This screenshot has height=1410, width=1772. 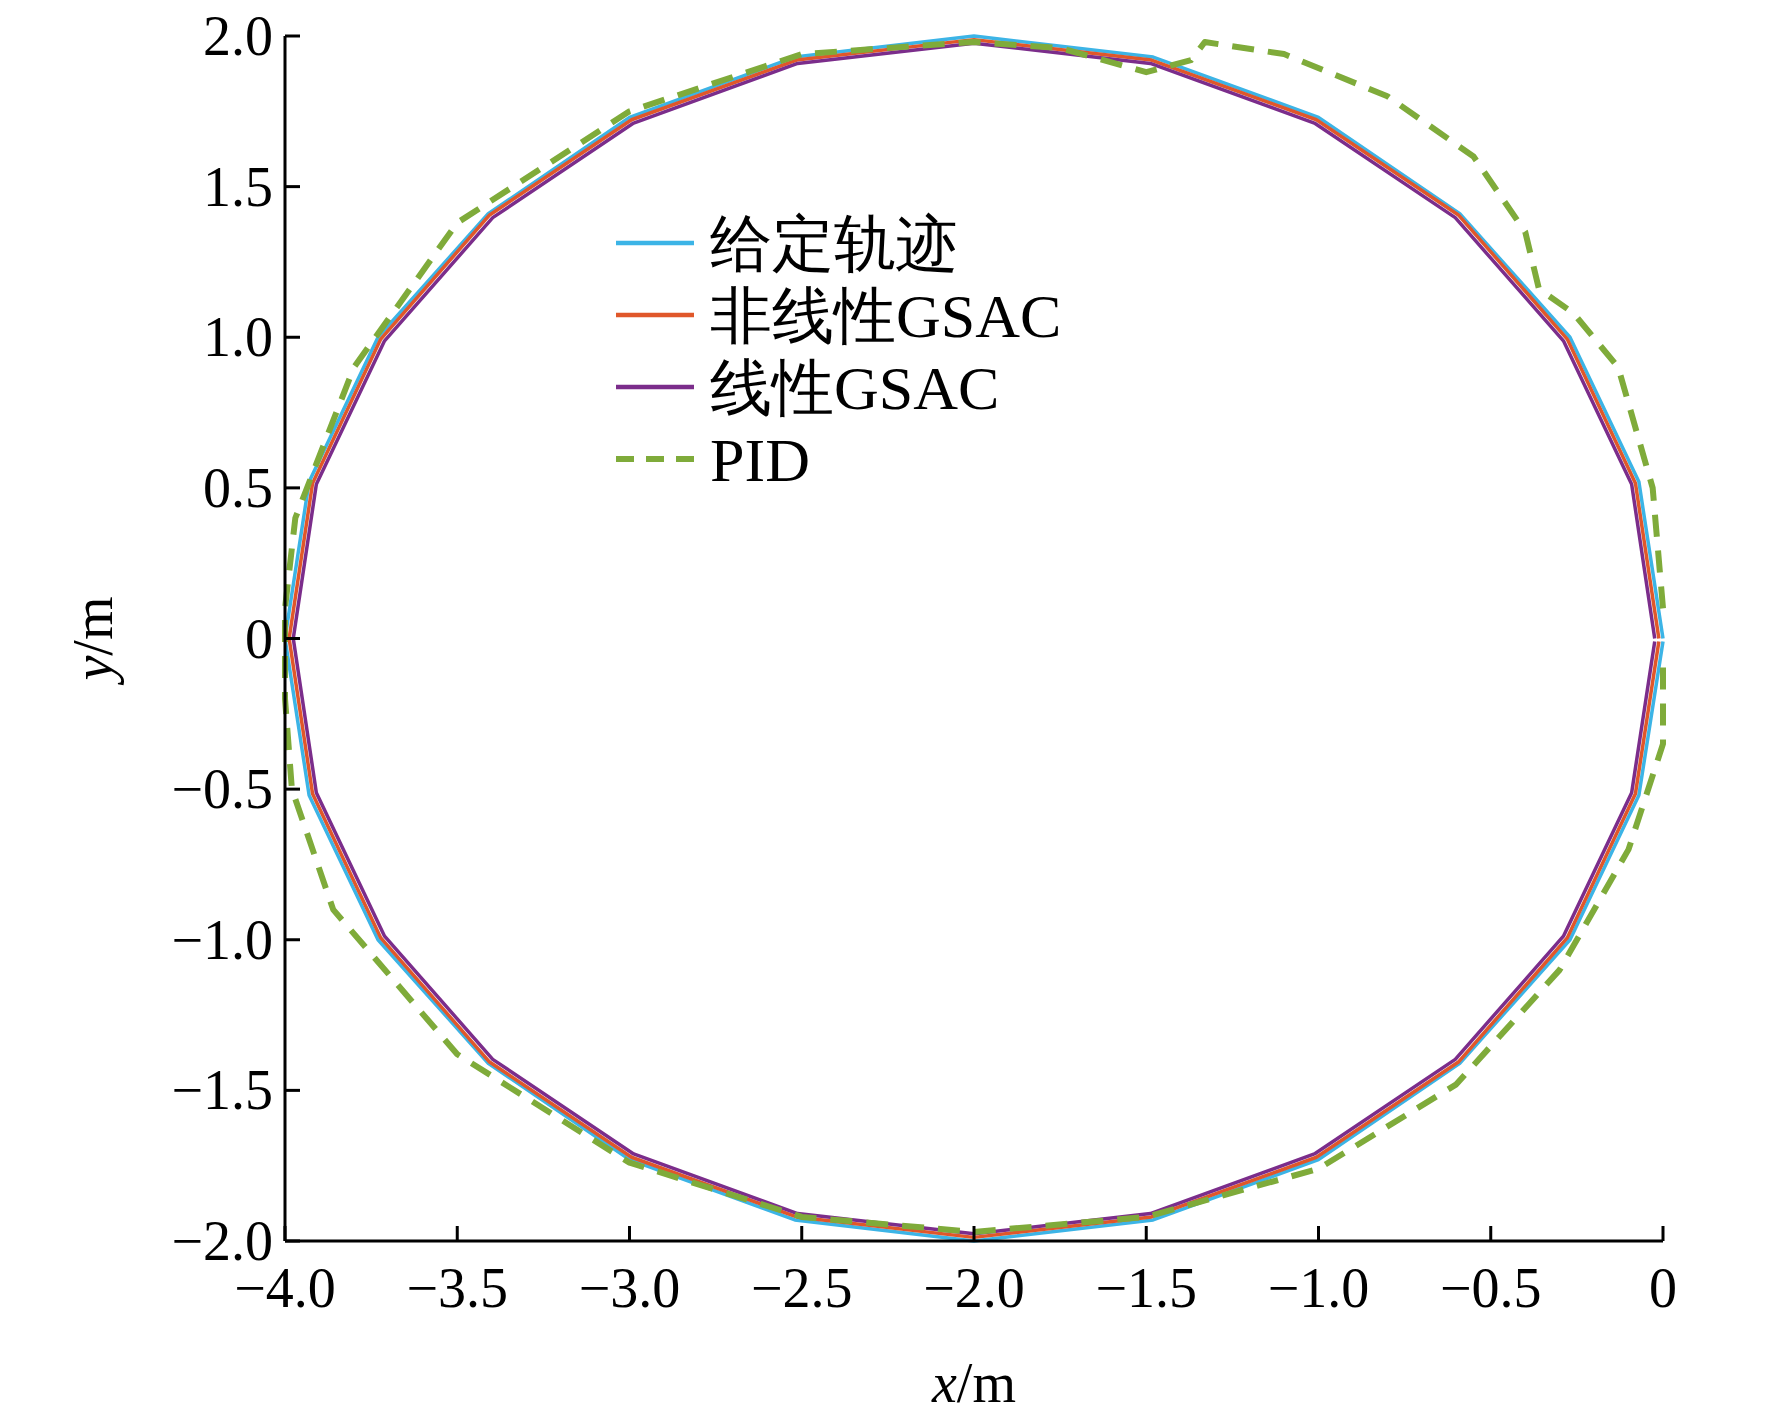 What do you see at coordinates (973, 1381) in the screenshot?
I see `x-axis-title: x/m` at bounding box center [973, 1381].